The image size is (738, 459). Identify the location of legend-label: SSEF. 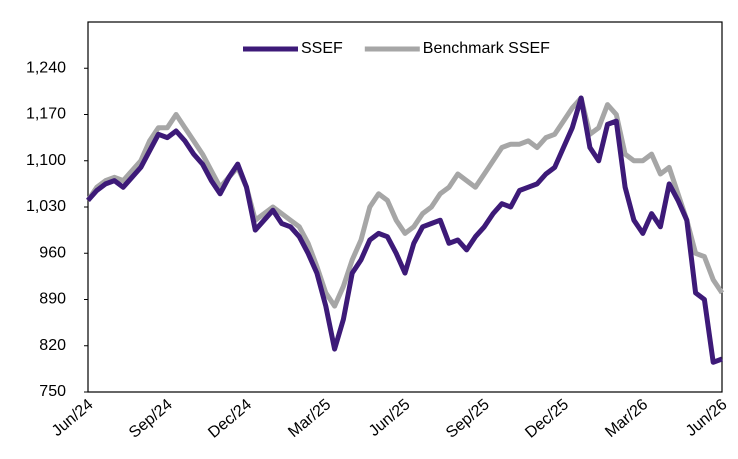
(322, 48).